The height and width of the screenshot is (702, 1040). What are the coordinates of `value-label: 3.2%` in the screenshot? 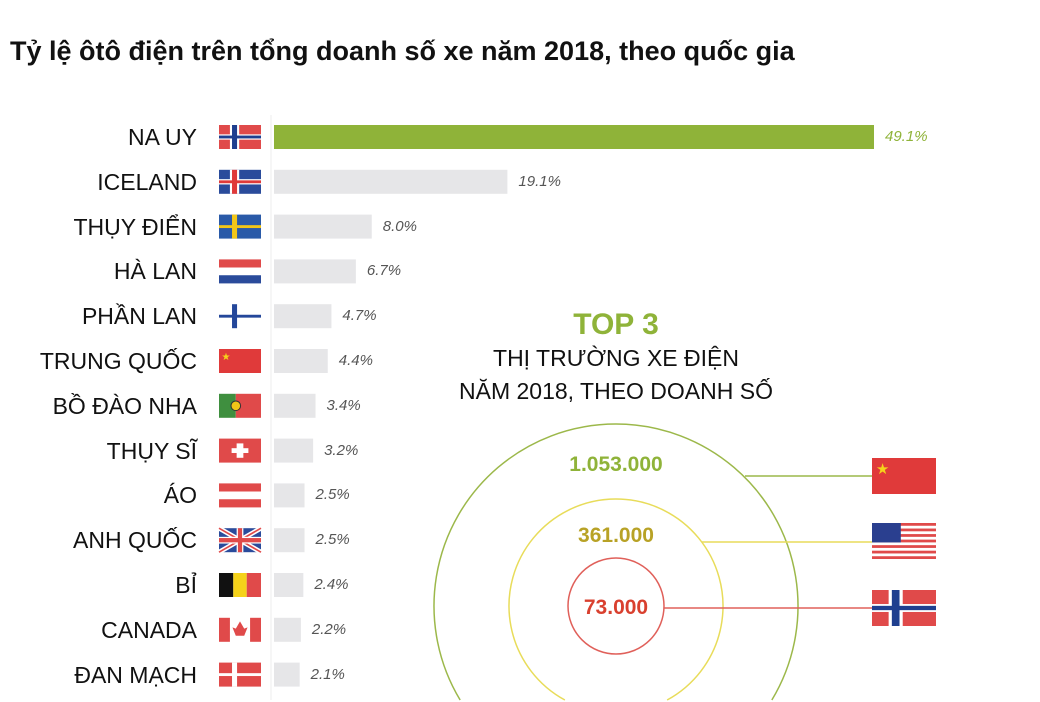 It's located at (341, 450).